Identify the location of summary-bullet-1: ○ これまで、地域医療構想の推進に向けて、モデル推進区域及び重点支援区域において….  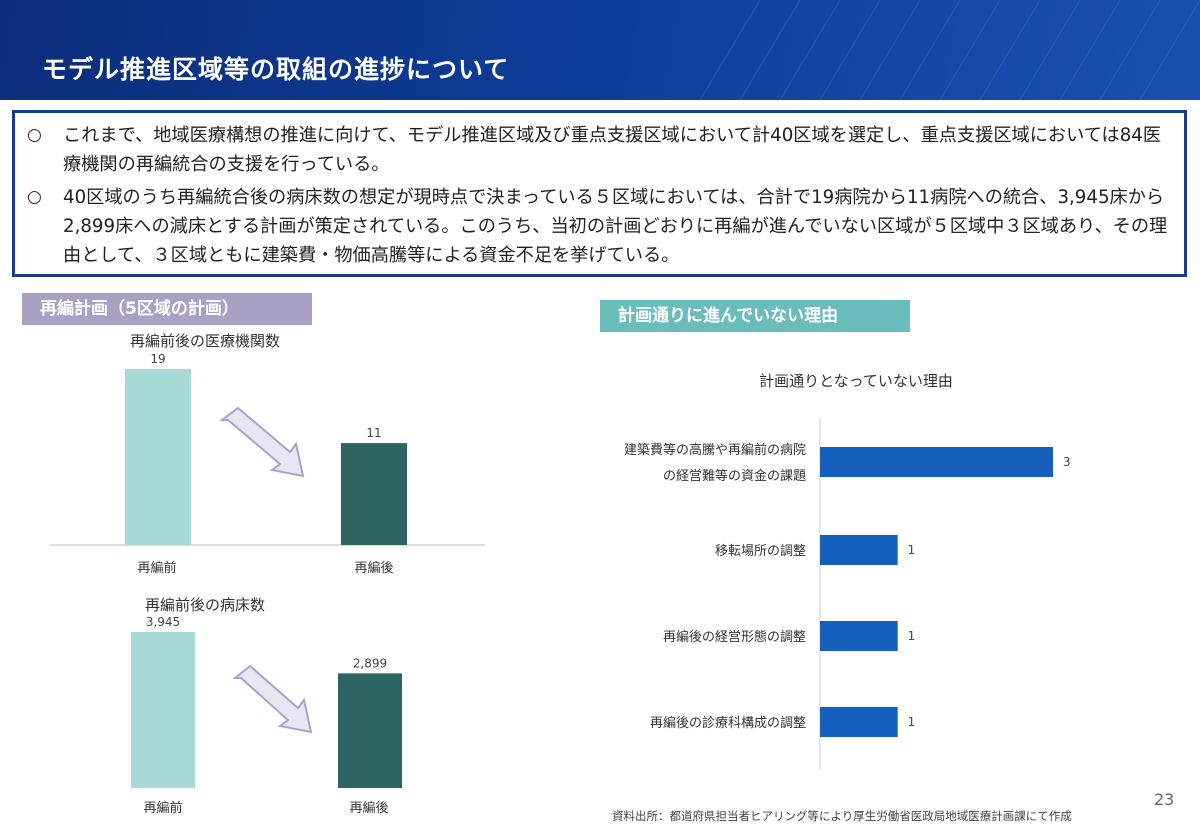
(600, 150).